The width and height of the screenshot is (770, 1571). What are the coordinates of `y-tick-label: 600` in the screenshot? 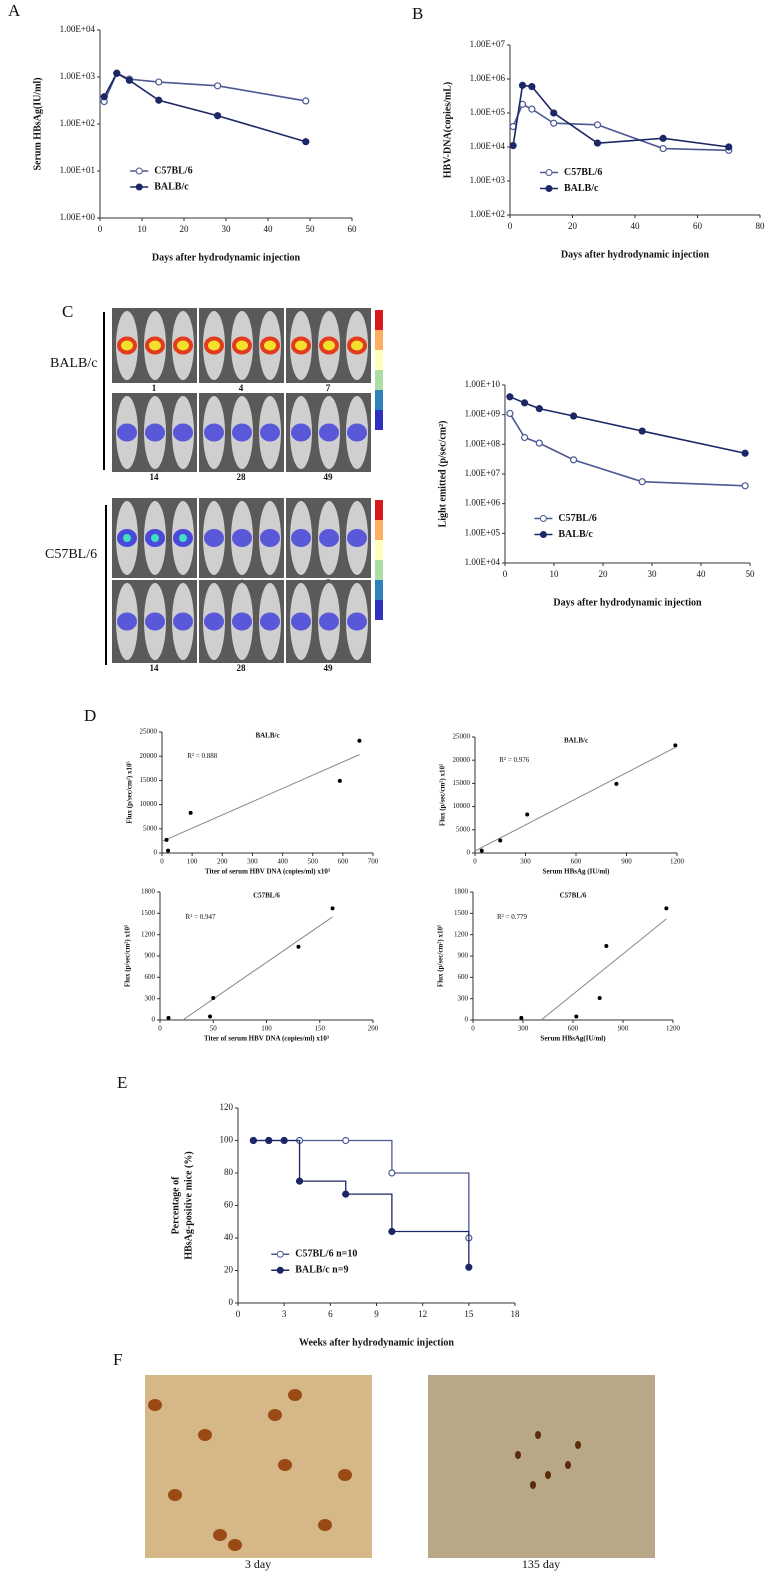 It's located at (463, 977).